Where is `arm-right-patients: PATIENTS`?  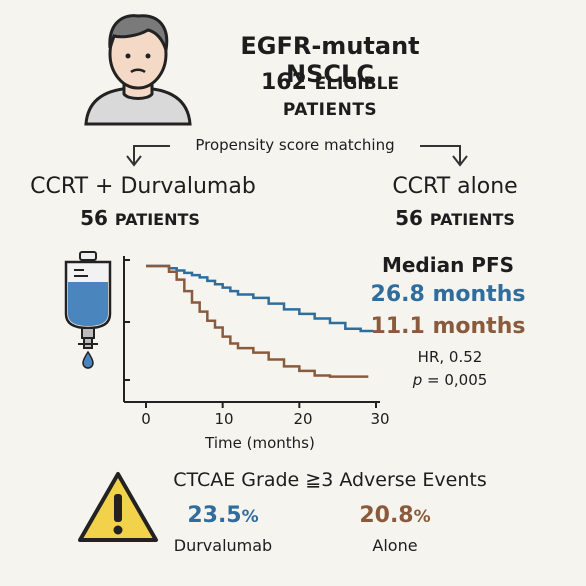 arm-right-patients: PATIENTS is located at coordinates (472, 219).